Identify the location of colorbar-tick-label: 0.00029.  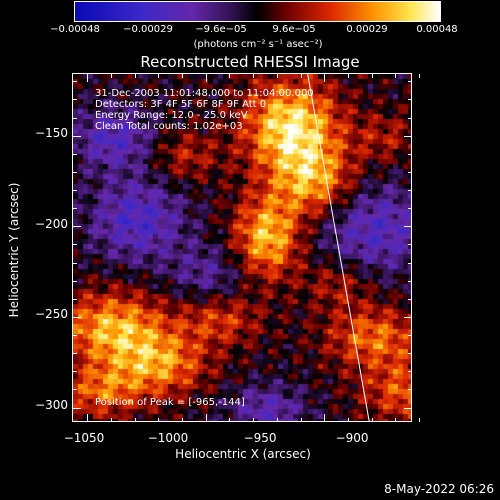
(367, 29).